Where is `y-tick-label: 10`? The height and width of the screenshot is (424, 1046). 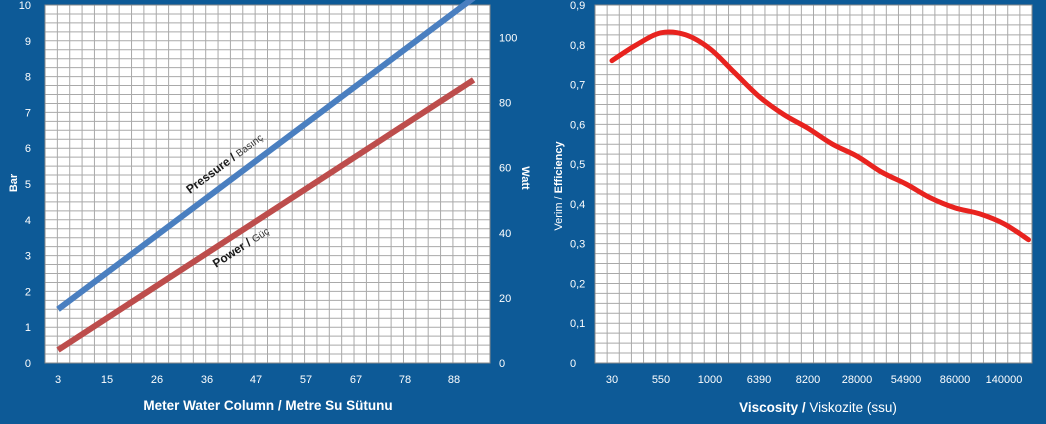 y-tick-label: 10 is located at coordinates (25, 6).